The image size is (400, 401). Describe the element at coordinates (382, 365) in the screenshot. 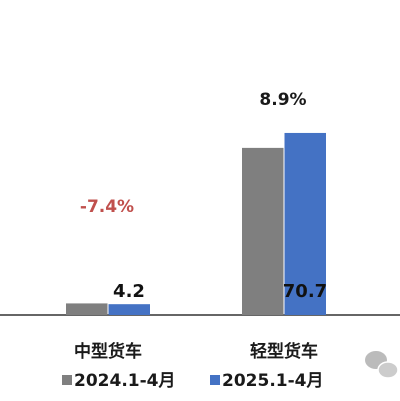

I see `watermark-icon` at that location.